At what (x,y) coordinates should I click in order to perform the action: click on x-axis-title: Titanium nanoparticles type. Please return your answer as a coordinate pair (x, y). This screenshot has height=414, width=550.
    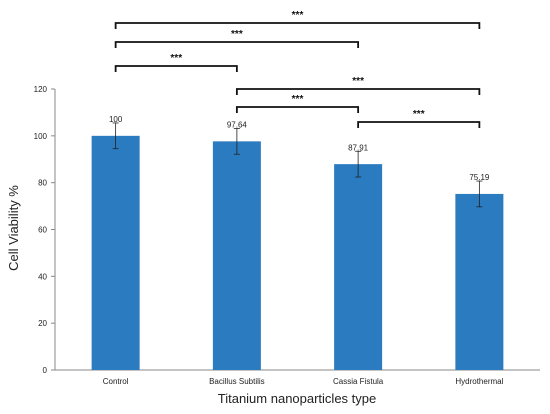
    Looking at the image, I should click on (297, 398).